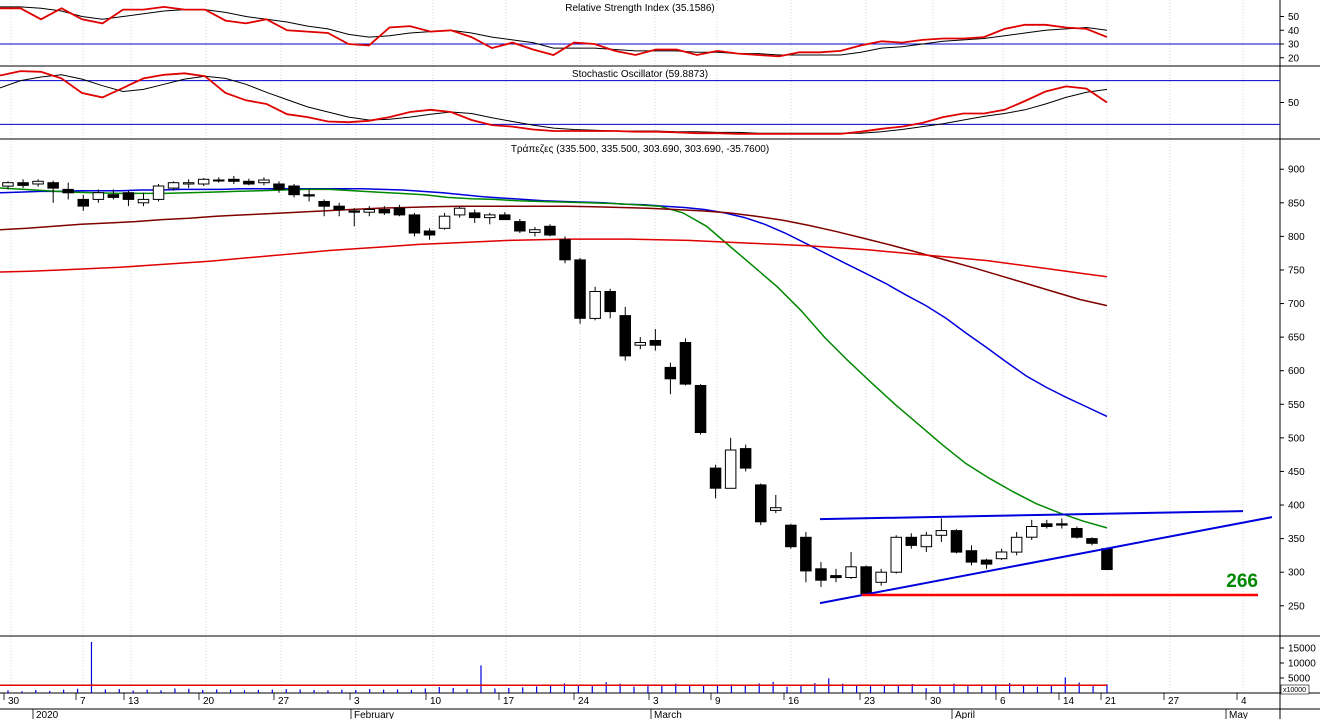 The height and width of the screenshot is (719, 1320). I want to click on y-tick-label: 600, so click(1296, 371).